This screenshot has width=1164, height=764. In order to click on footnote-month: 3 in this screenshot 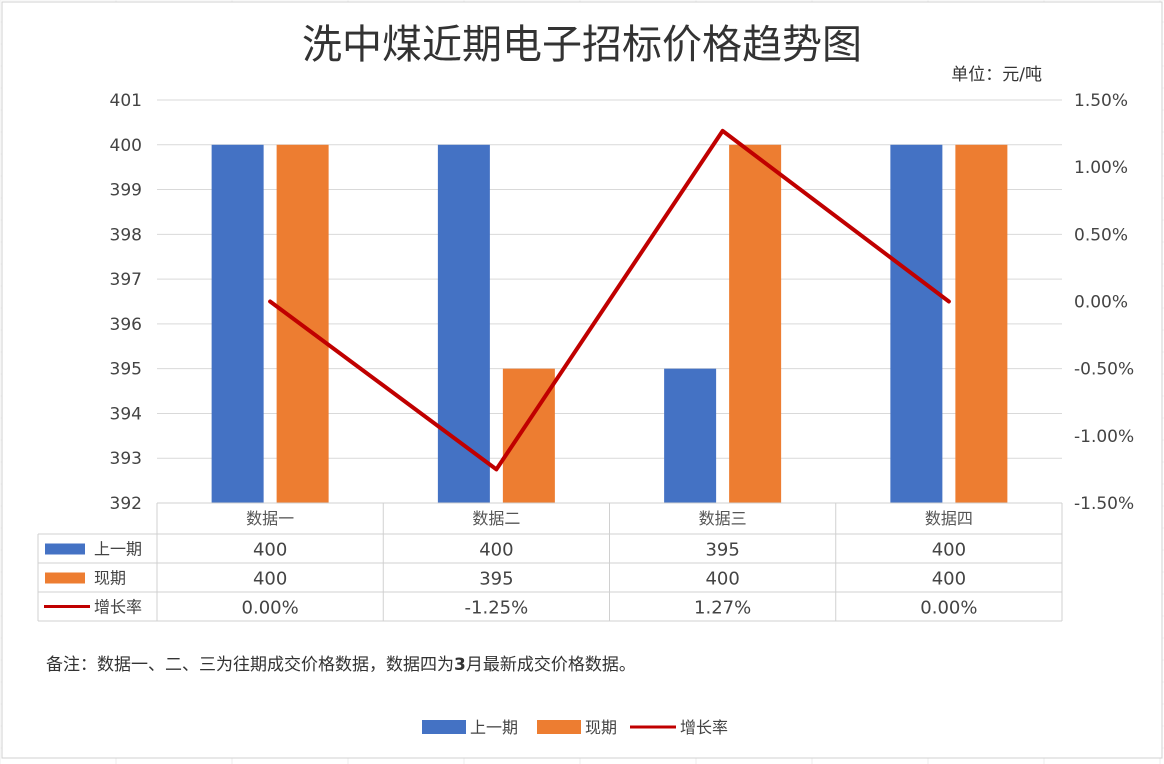, I will do `click(460, 665)`.